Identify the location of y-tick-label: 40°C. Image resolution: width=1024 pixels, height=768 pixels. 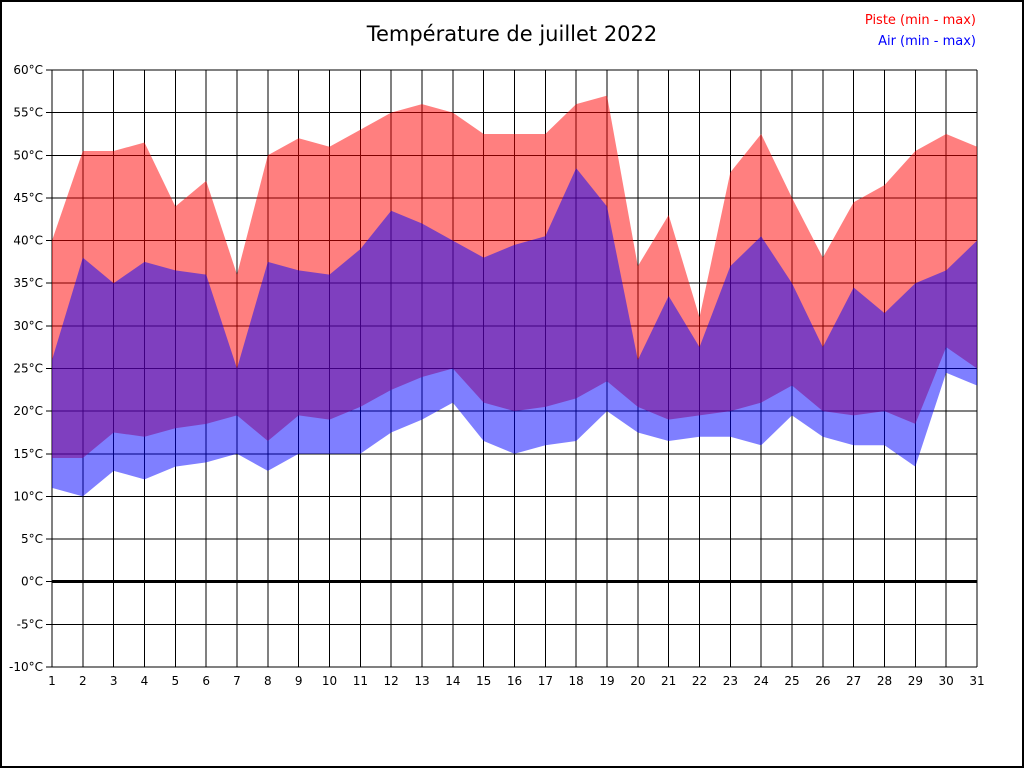
(28, 241).